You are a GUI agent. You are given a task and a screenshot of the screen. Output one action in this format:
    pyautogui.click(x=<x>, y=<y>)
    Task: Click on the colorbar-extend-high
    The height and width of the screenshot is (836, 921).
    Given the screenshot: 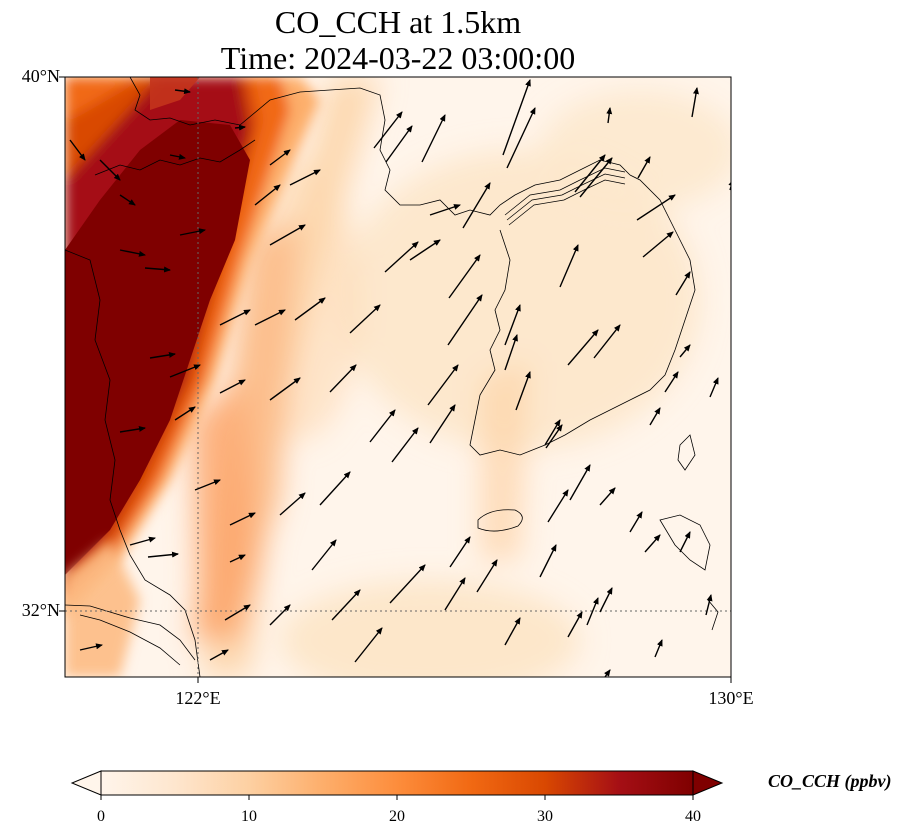 What is the action you would take?
    pyautogui.click(x=708, y=783)
    